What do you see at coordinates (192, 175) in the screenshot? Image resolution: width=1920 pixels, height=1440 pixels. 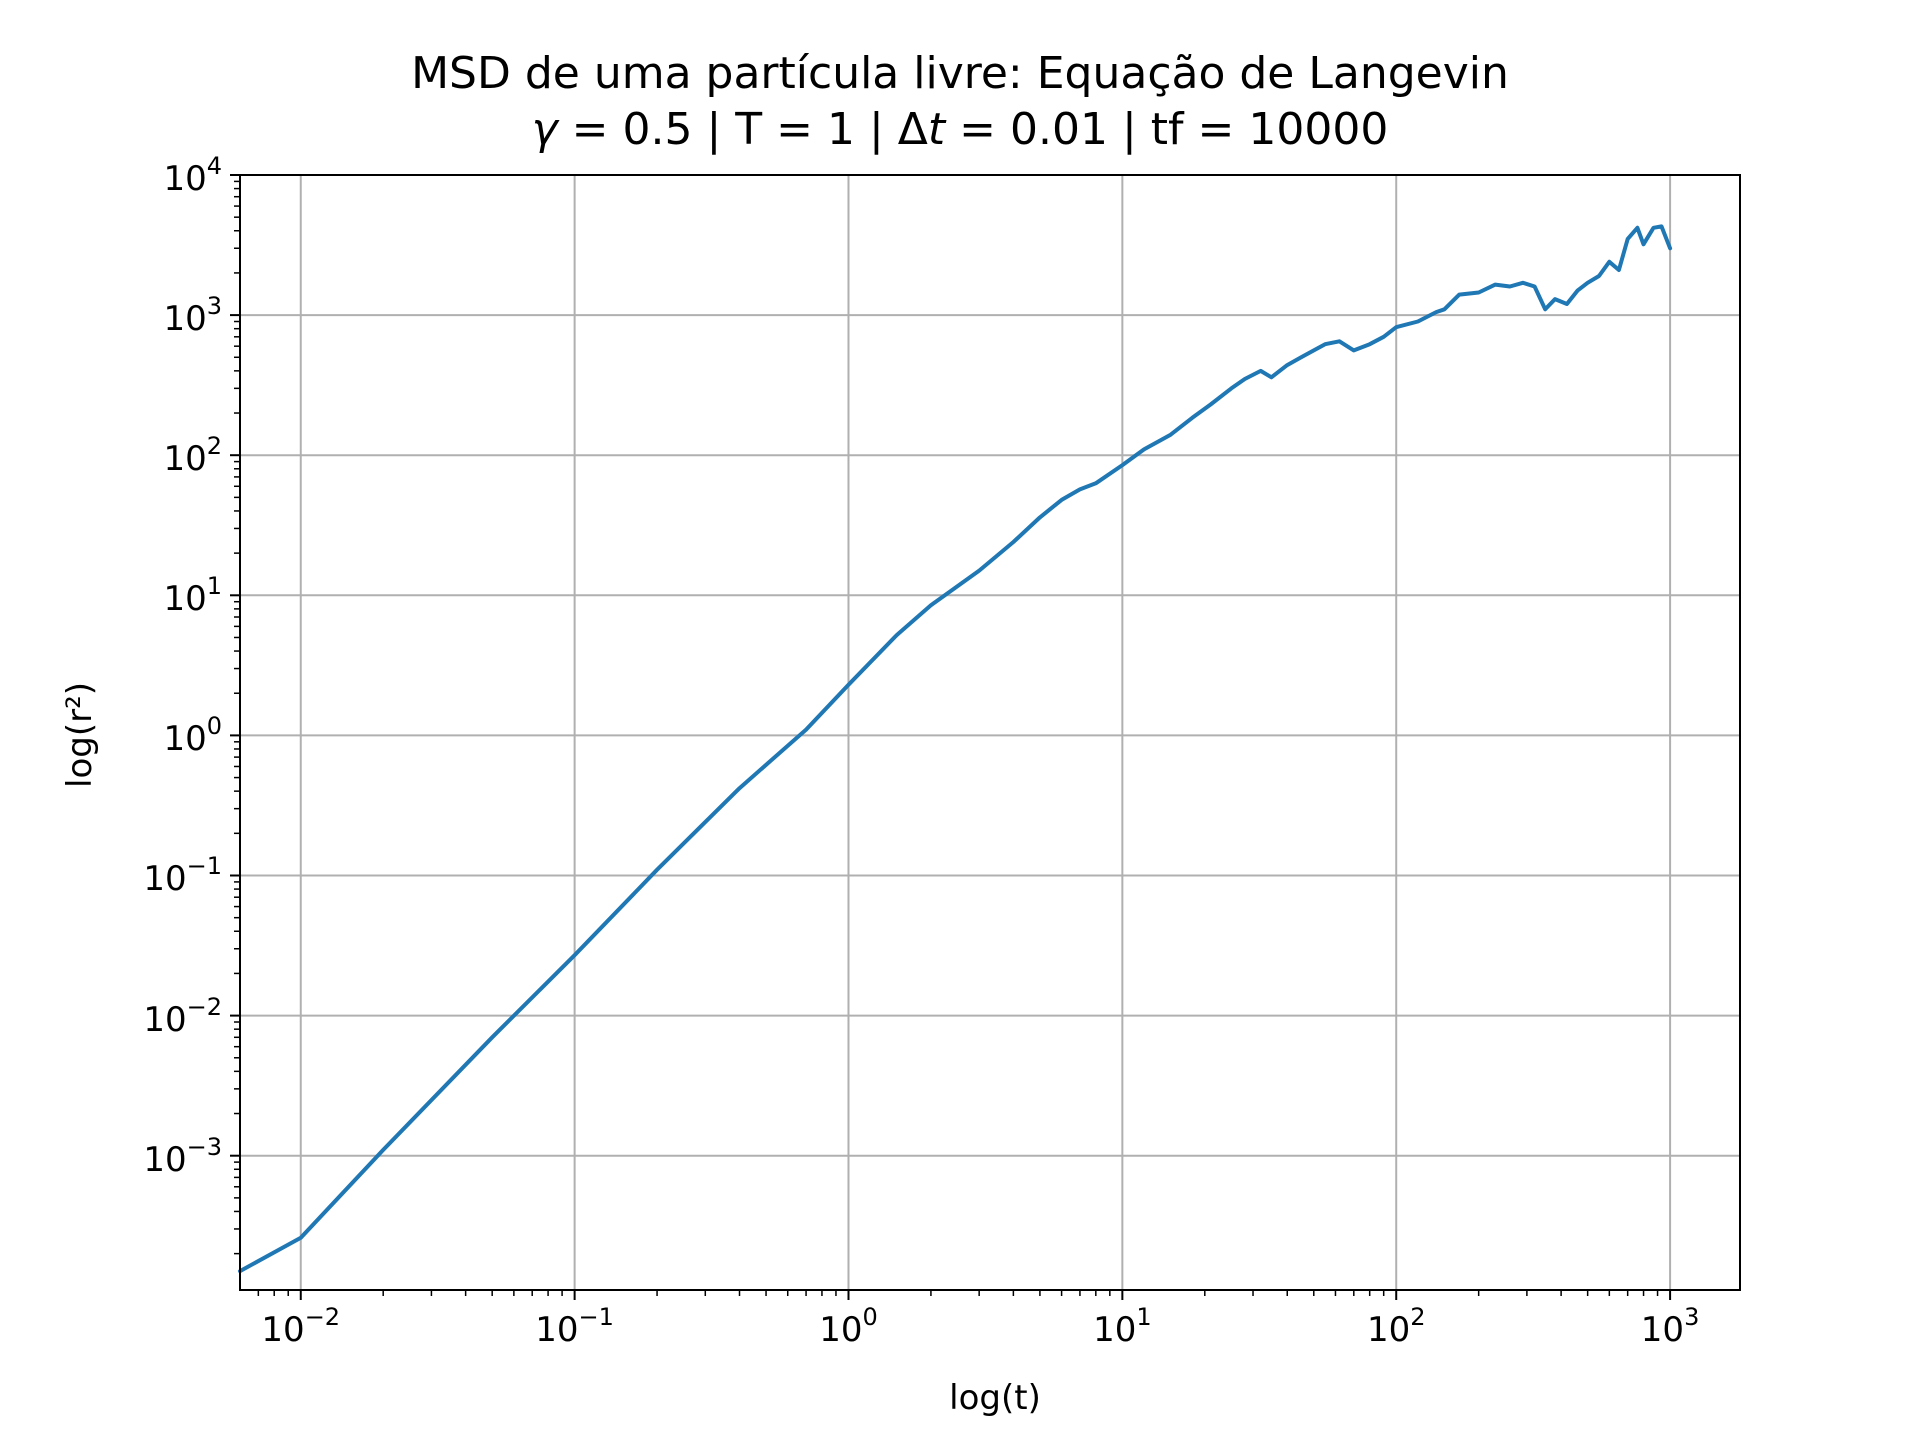 I see `y-tick-label: 10⁴` at bounding box center [192, 175].